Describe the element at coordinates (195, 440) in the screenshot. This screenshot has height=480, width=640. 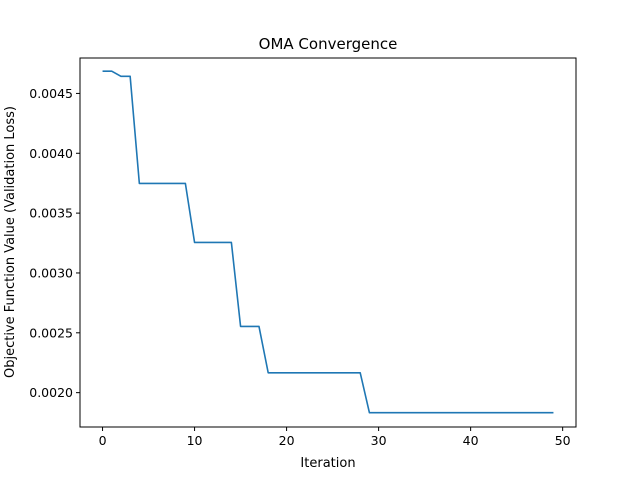
I see `x-tick-label: 10` at that location.